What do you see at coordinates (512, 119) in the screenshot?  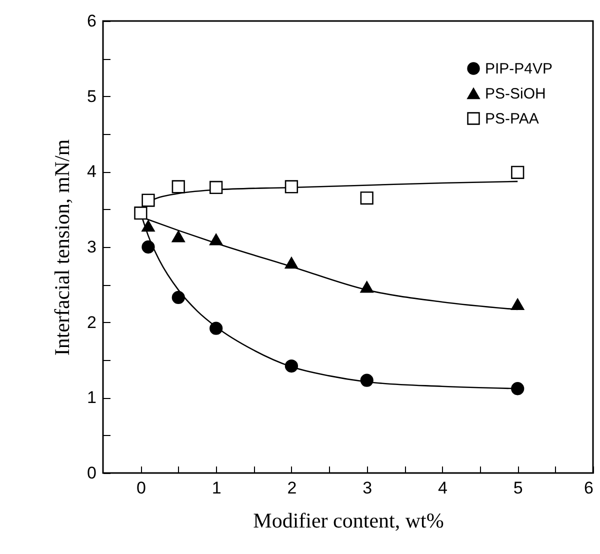 I see `legend-label: PS-PAA` at bounding box center [512, 119].